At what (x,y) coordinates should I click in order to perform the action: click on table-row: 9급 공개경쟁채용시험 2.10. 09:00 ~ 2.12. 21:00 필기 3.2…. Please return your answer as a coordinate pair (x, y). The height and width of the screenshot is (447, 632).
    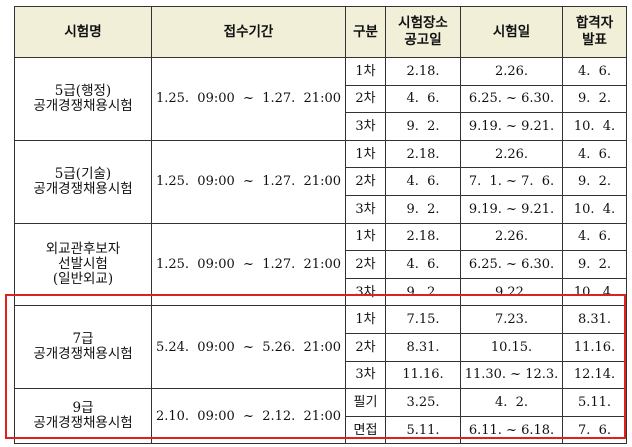
    Looking at the image, I should click on (320, 416).